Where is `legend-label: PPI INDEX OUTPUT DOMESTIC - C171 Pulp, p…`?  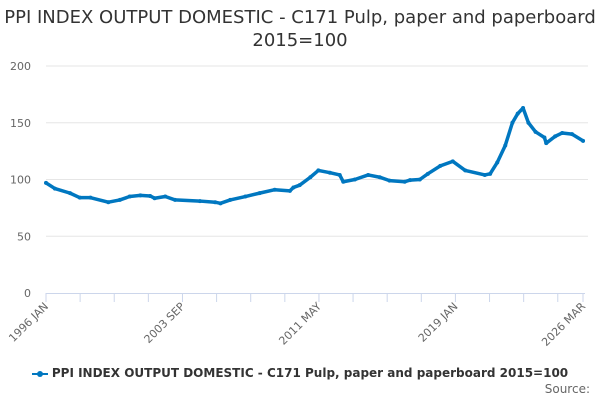
legend-label: PPI INDEX OUTPUT DOMESTIC - C171 Pulp, p… is located at coordinates (310, 373).